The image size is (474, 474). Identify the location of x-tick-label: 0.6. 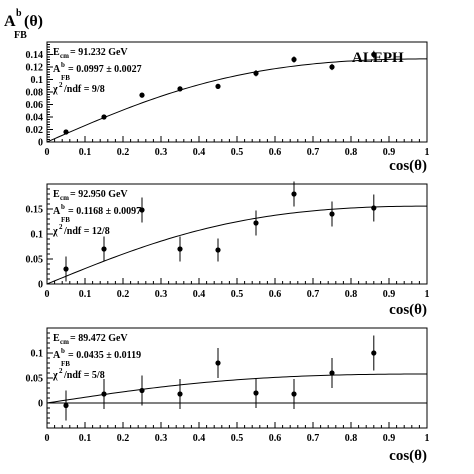
(275, 152).